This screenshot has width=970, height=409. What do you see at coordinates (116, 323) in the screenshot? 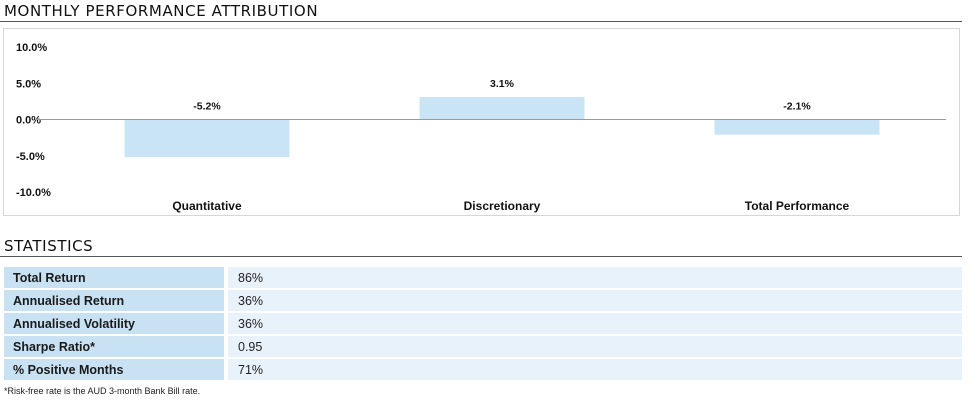
I see `stat-label: Annualised Volatility` at bounding box center [116, 323].